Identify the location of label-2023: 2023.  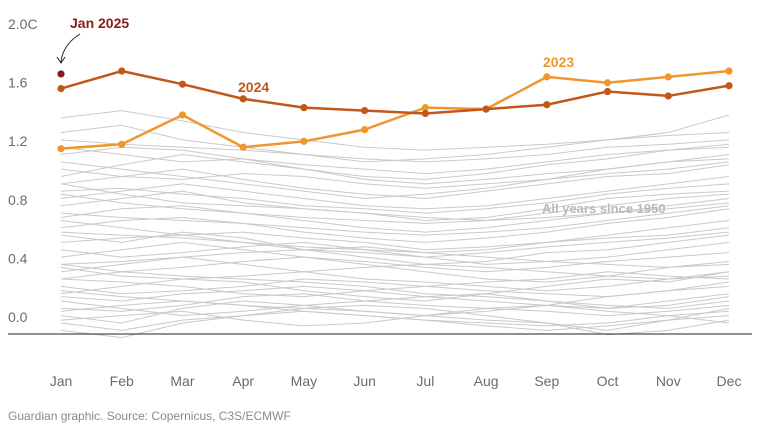
(558, 62).